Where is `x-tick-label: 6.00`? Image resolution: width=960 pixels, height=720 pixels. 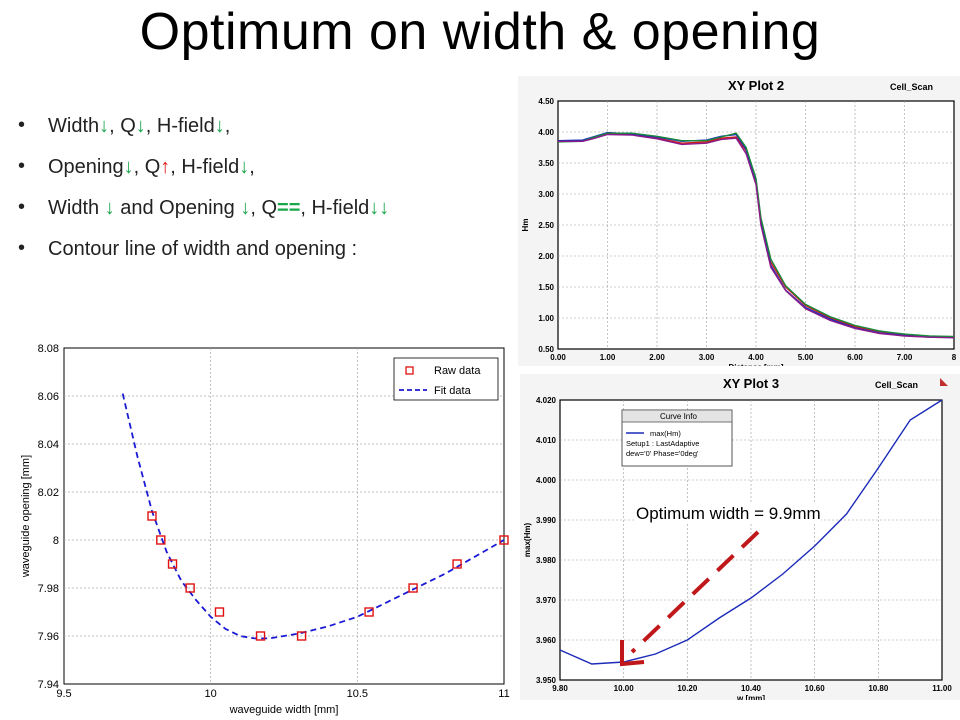 x-tick-label: 6.00 is located at coordinates (855, 357).